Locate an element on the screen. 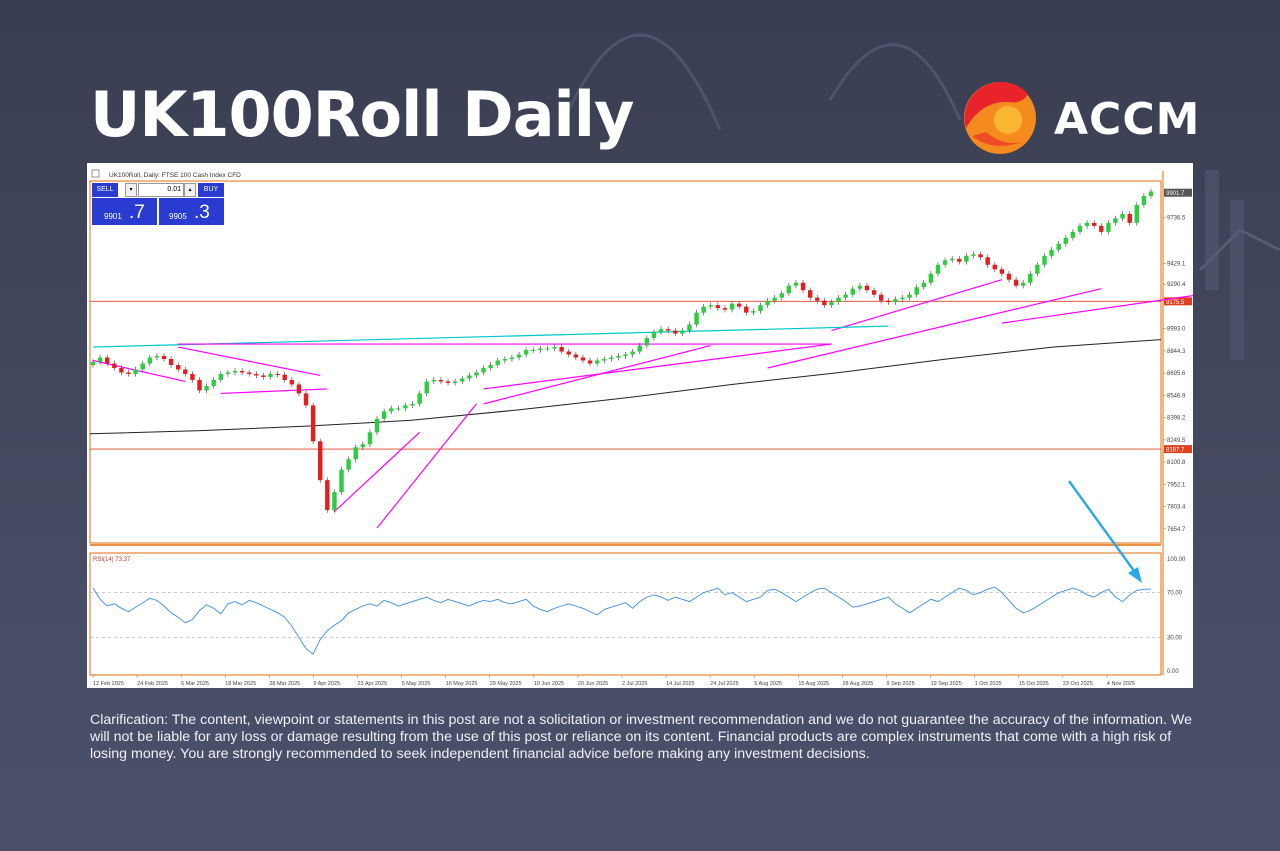 The height and width of the screenshot is (851, 1280). level-price-tag is located at coordinates (1178, 301).